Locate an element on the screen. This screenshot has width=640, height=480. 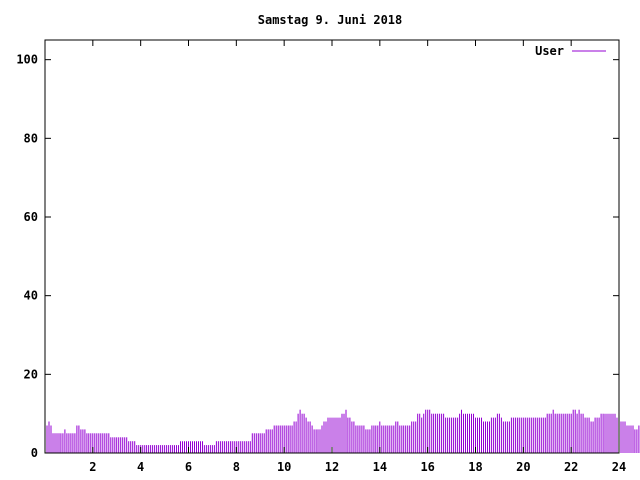
y-tick-label: 20 is located at coordinates (31, 374).